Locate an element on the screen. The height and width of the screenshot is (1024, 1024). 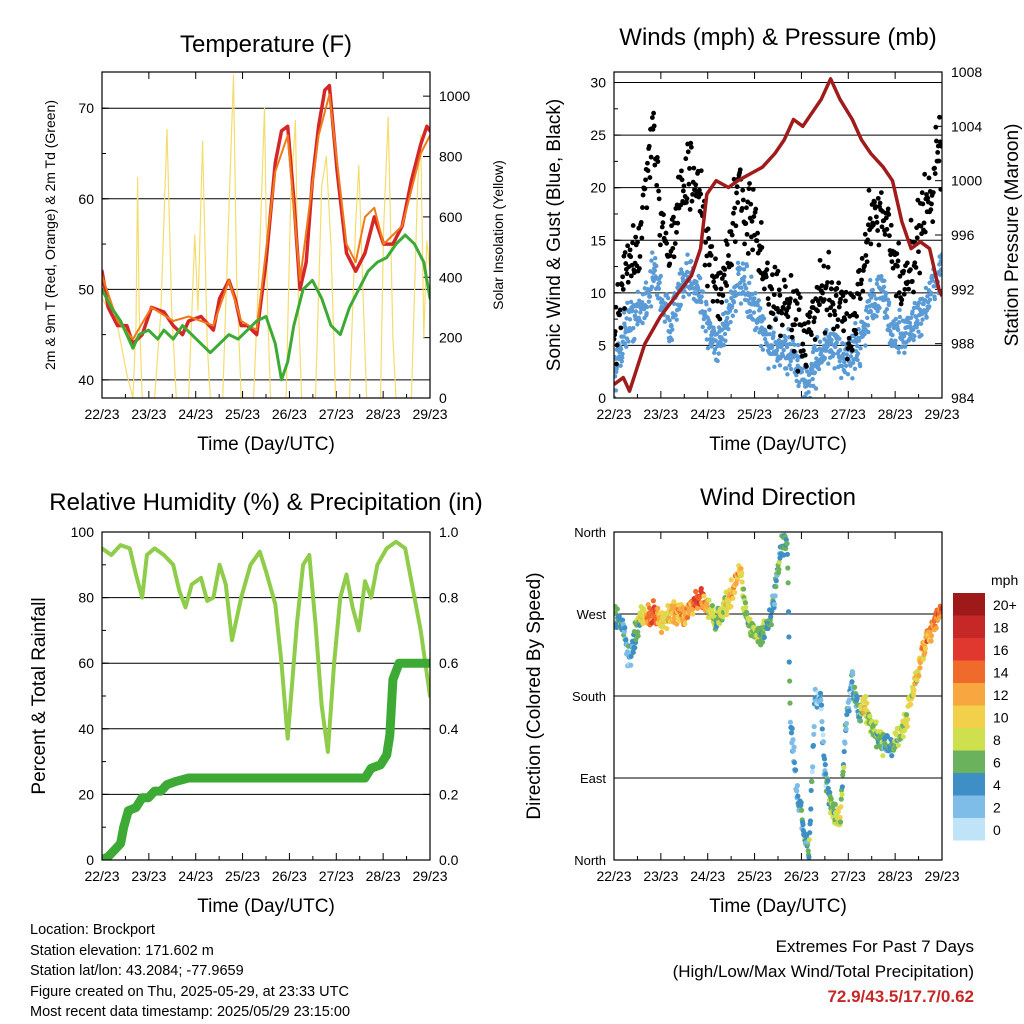
winds-ytick-label: 20 is located at coordinates (598, 188).